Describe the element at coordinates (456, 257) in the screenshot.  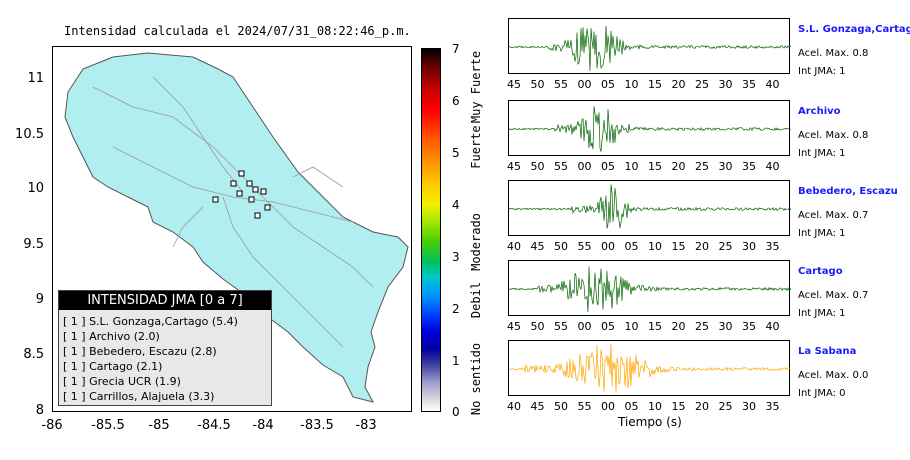
I see `colorbar-tick: 3` at that location.